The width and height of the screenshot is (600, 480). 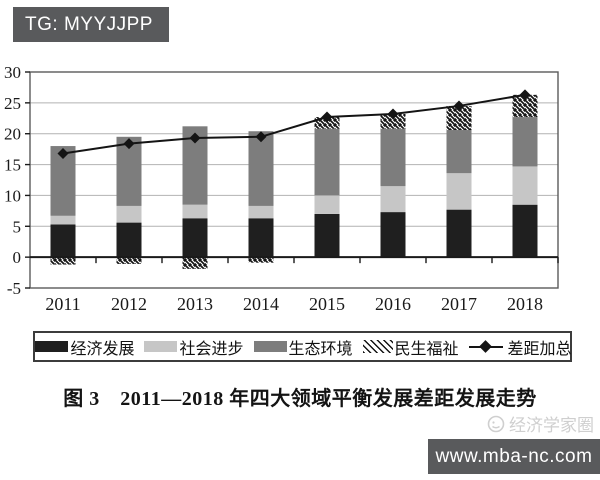 What do you see at coordinates (62, 304) in the screenshot?
I see `x-axis-label: 2011` at bounding box center [62, 304].